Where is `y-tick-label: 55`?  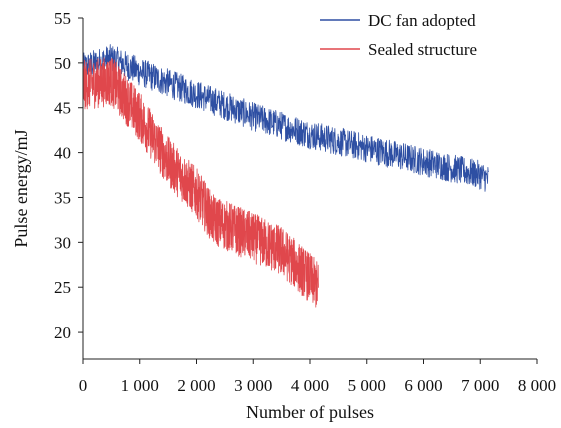
y-tick-label: 55 is located at coordinates (62, 18).